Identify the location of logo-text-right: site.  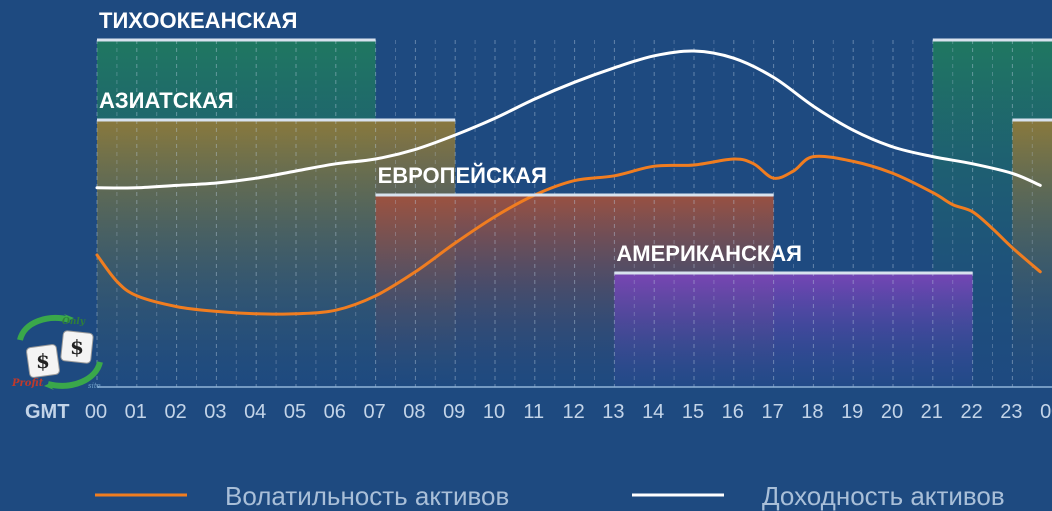
(94, 386).